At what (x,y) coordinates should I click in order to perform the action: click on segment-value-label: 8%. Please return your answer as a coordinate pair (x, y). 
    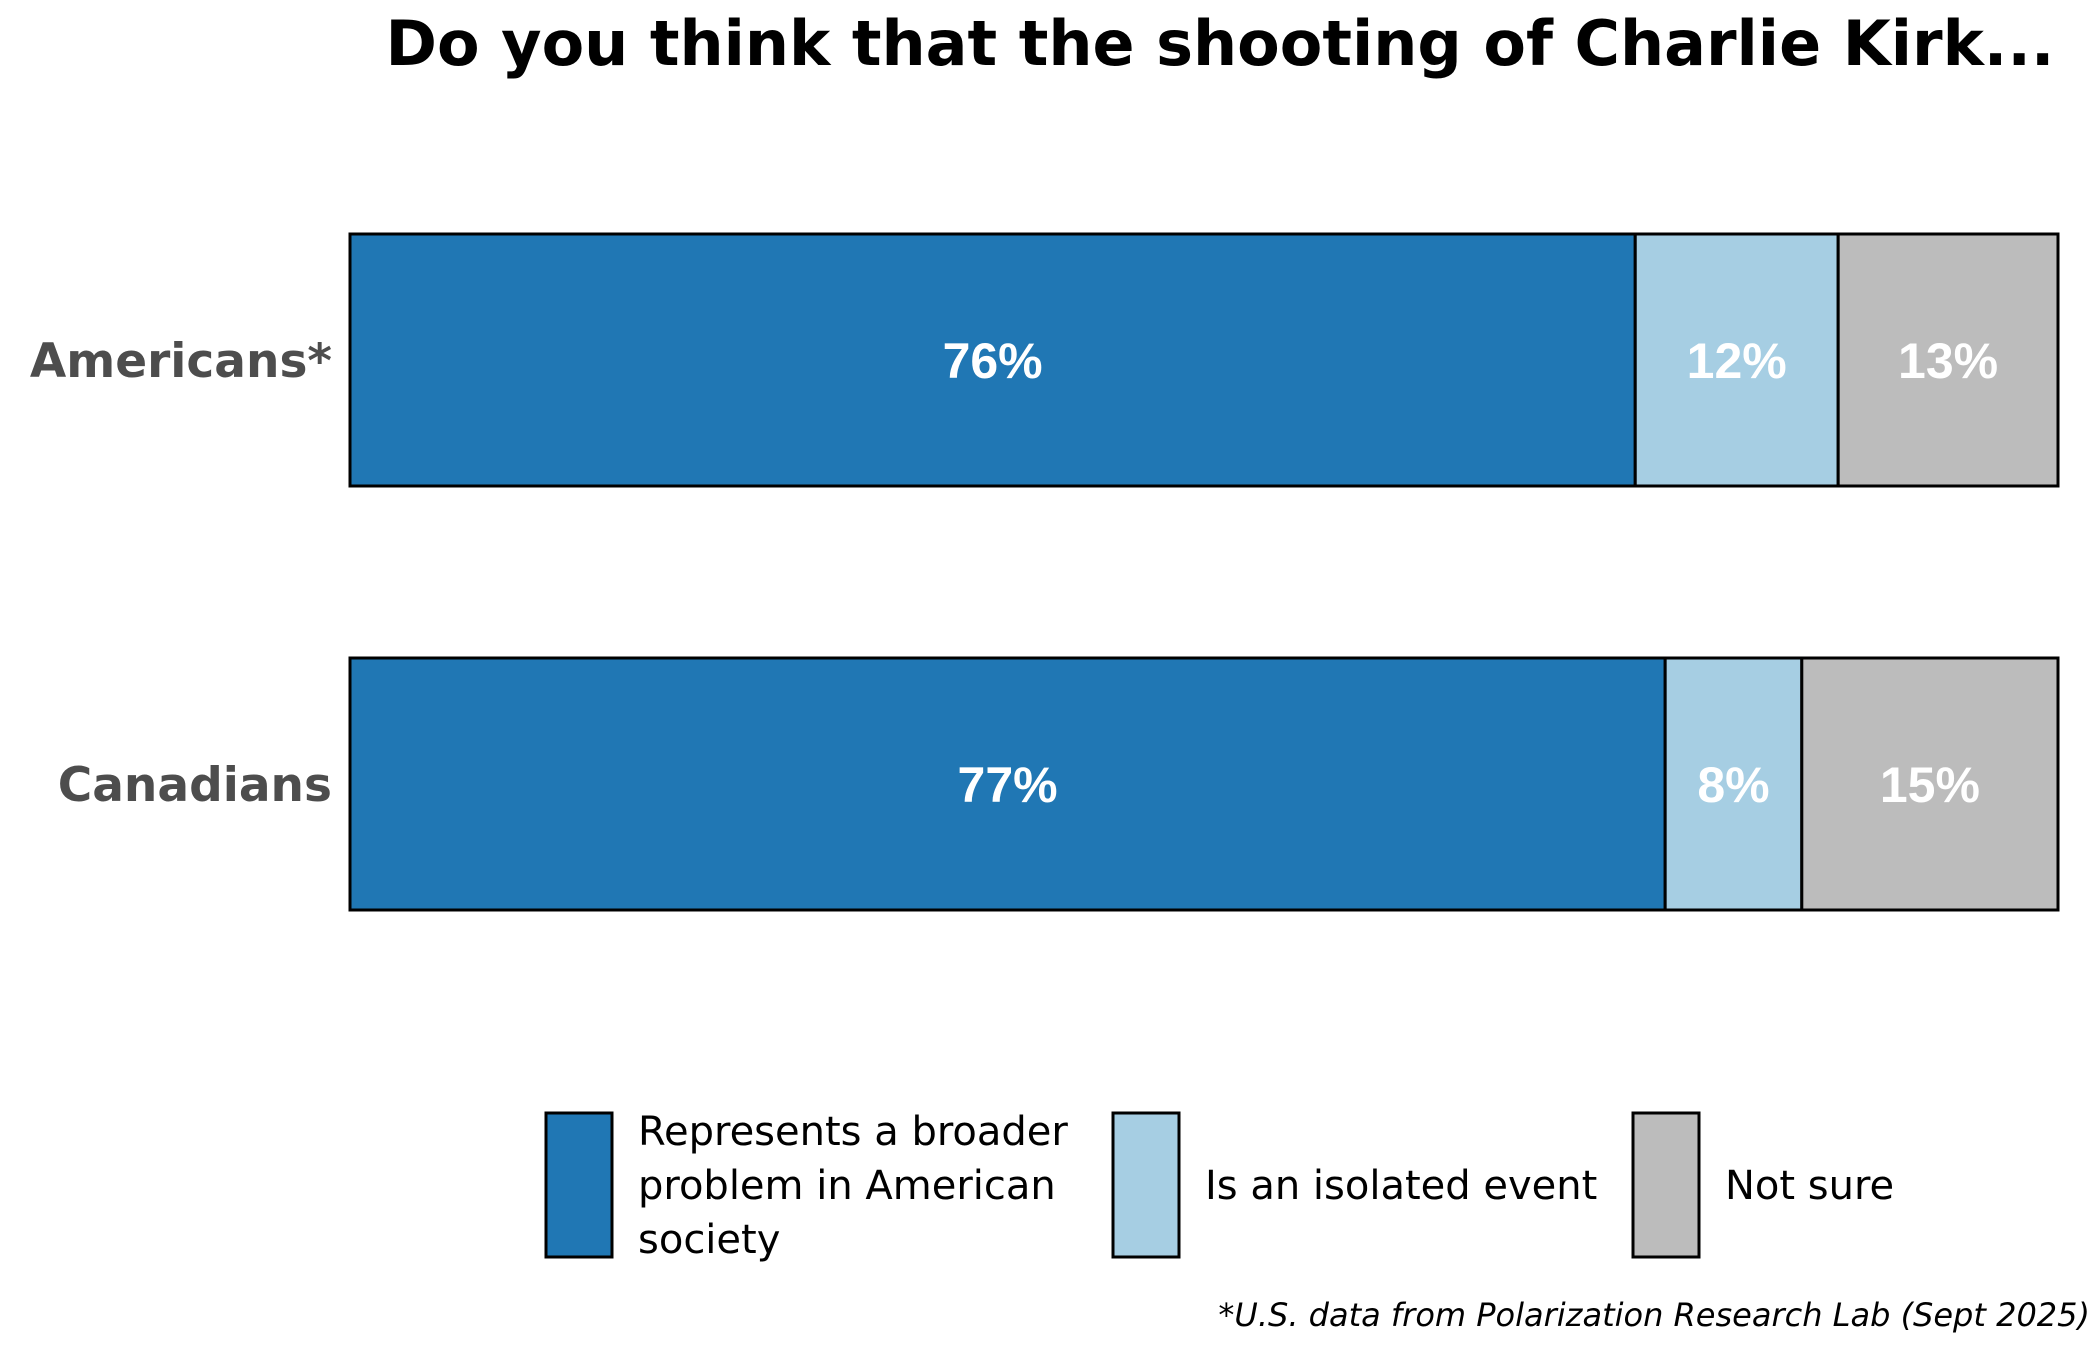
    Looking at the image, I should click on (1733, 785).